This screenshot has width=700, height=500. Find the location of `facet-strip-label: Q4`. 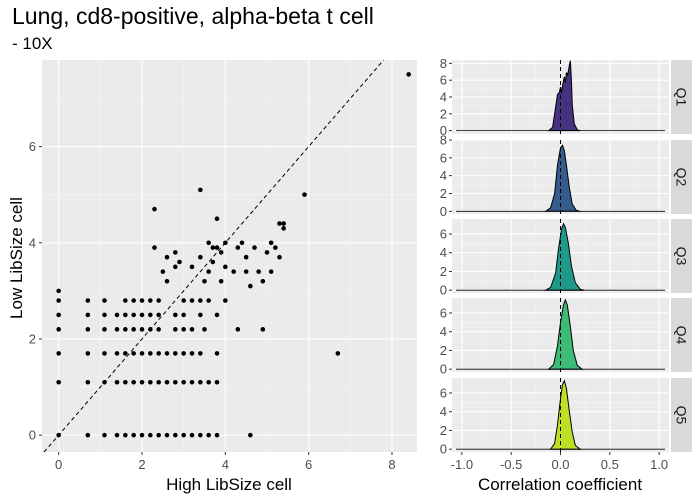

facet-strip-label: Q4 is located at coordinates (682, 335).